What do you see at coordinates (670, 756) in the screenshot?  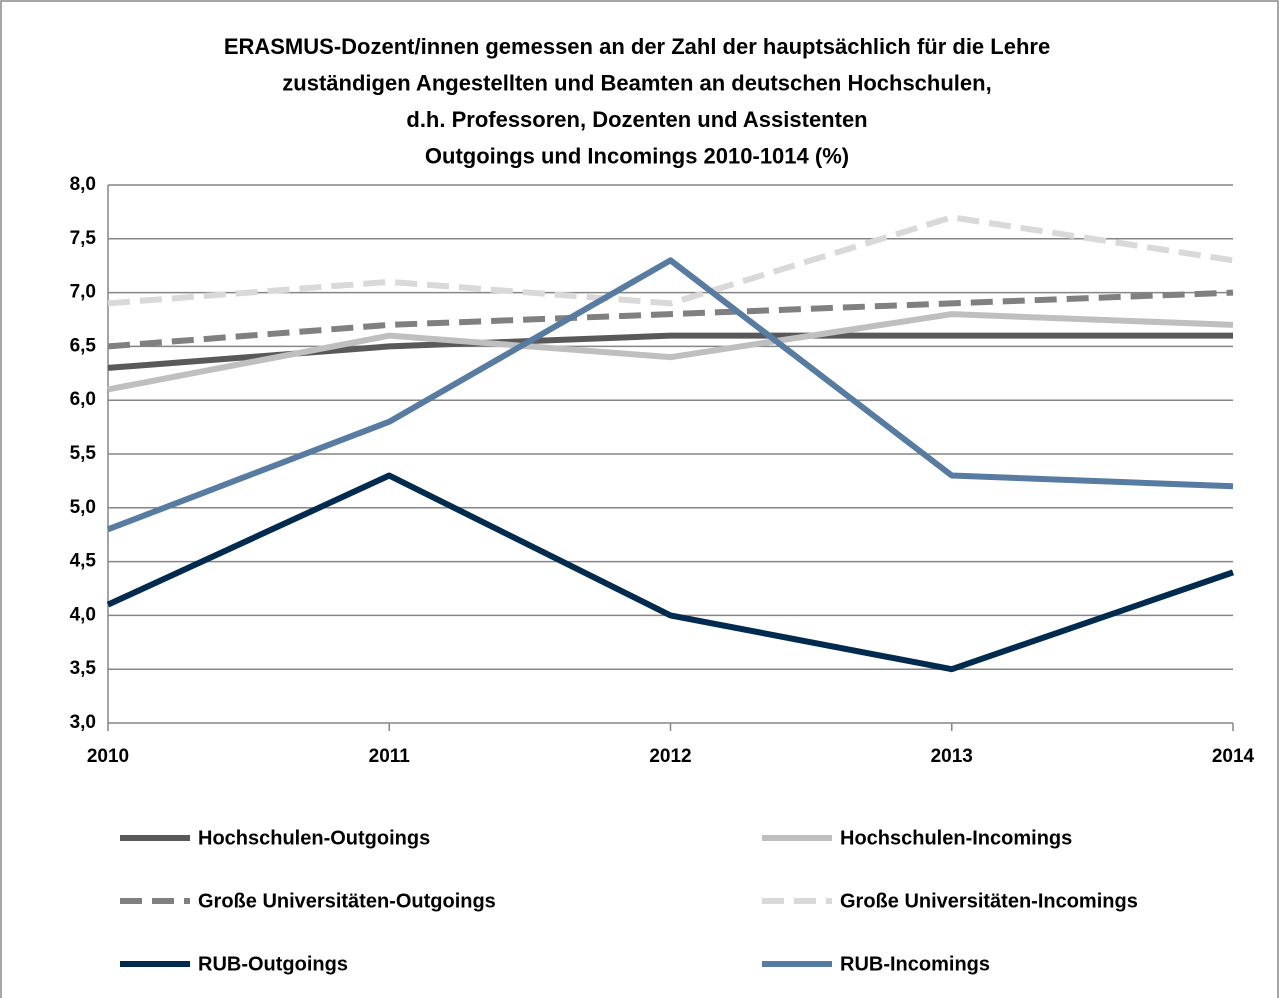 I see `x-tick-label: 2012` at bounding box center [670, 756].